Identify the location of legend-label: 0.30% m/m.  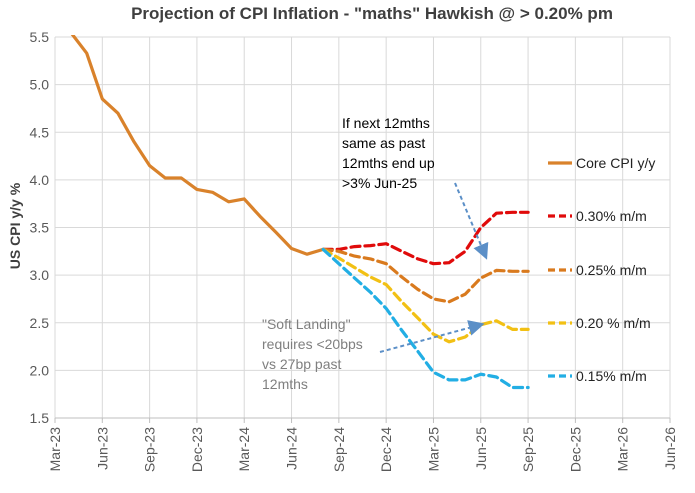
(611, 216).